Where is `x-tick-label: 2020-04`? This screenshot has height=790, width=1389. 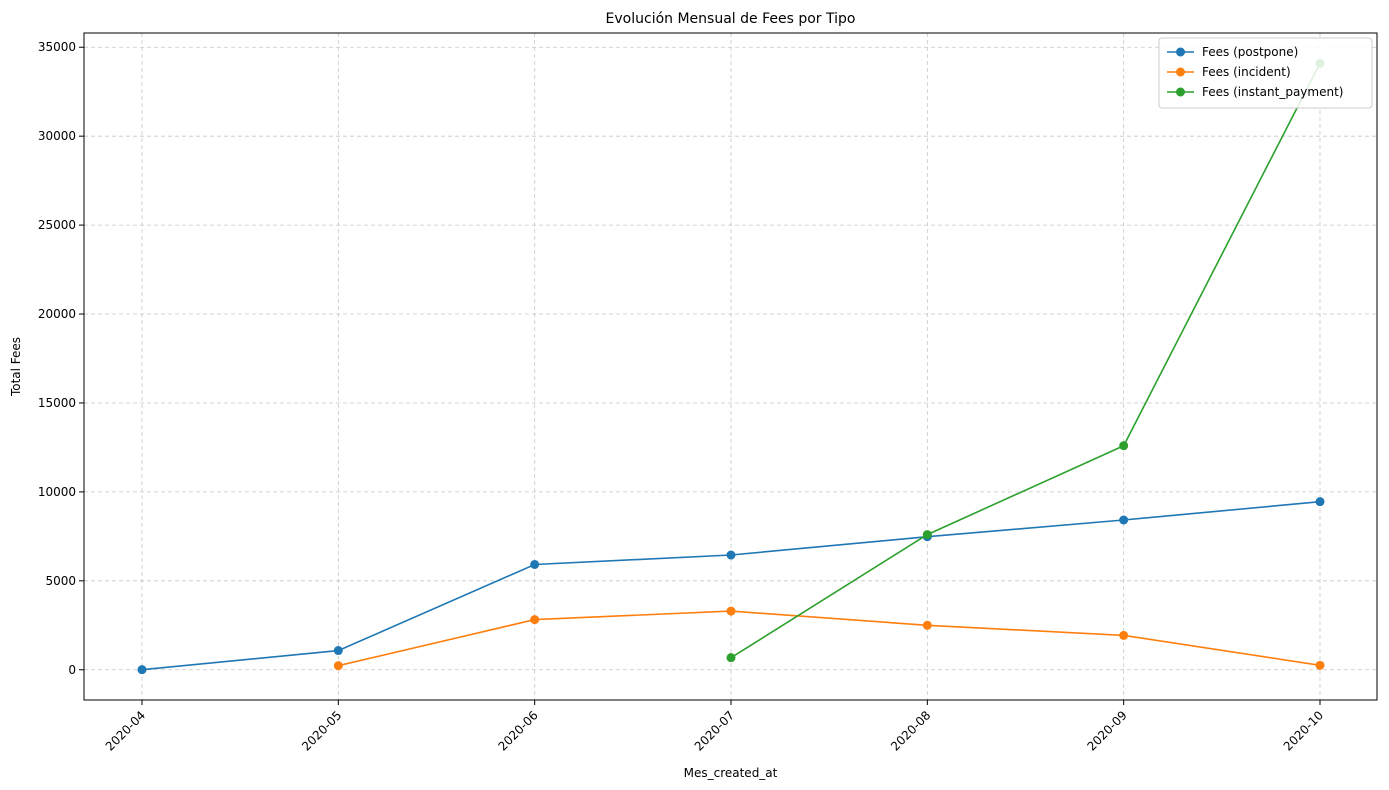 x-tick-label: 2020-04 is located at coordinates (125, 730).